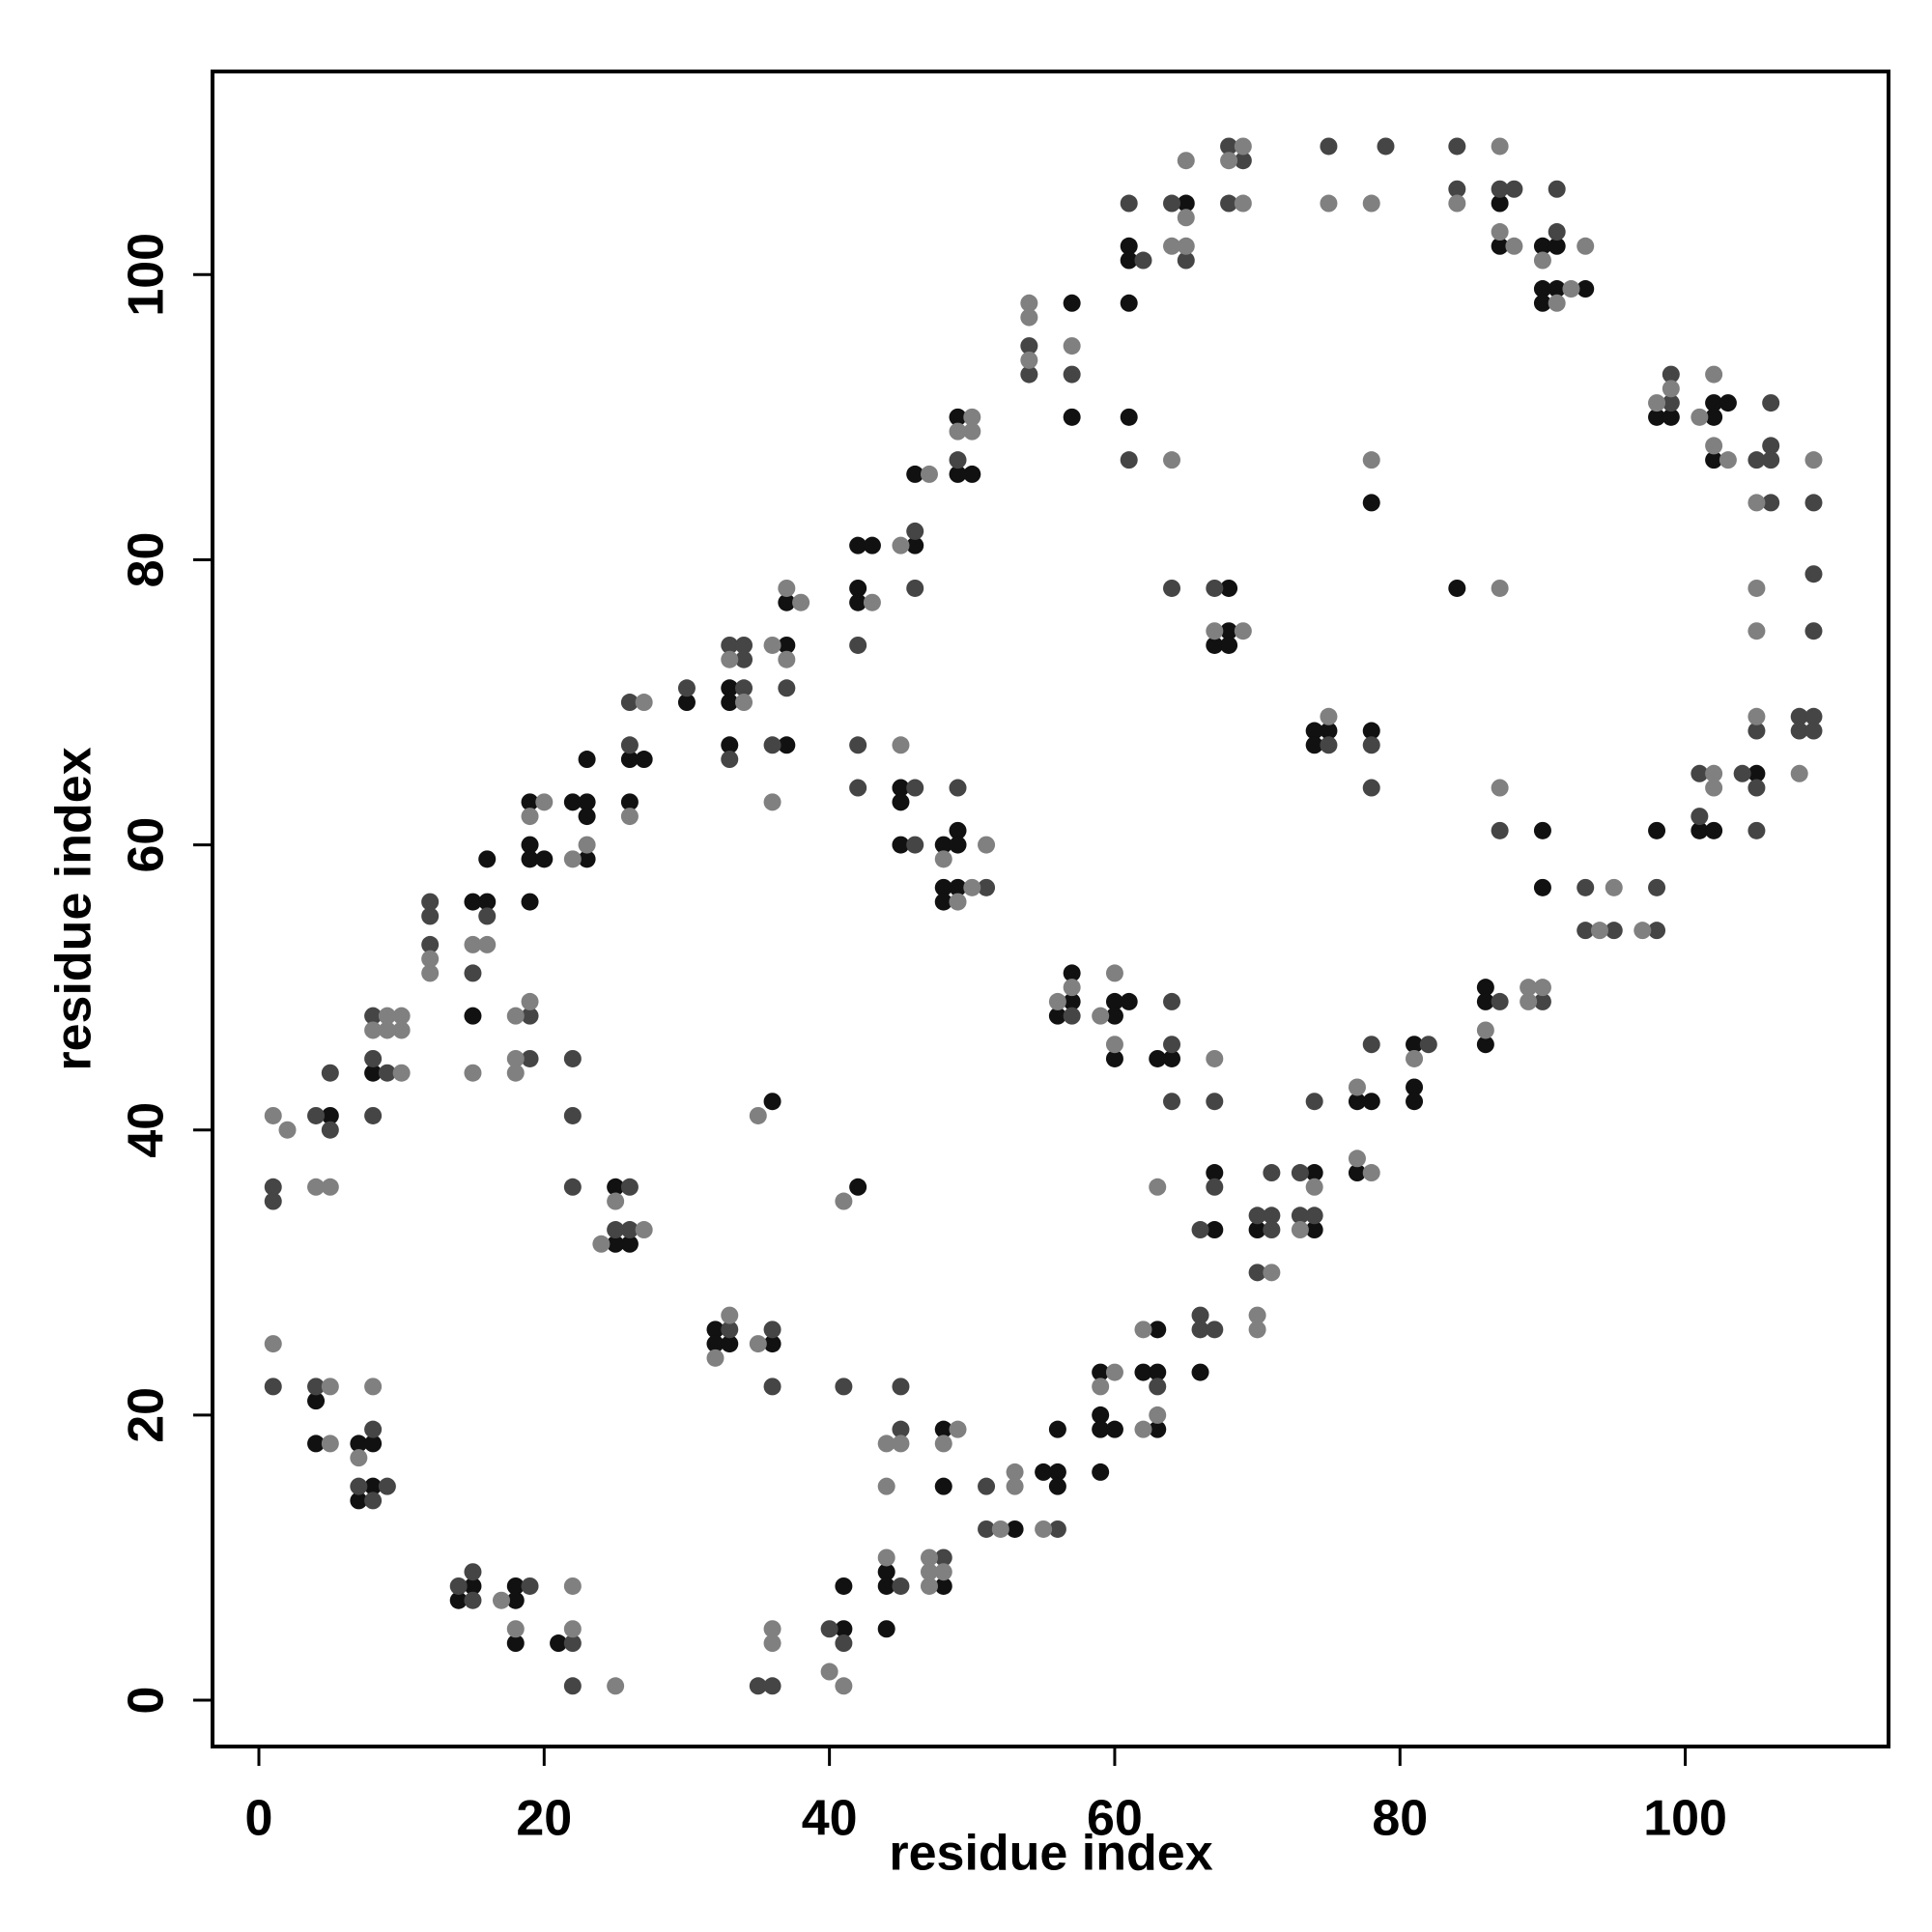  What do you see at coordinates (1050, 1854) in the screenshot?
I see `x-axis-title: residue index` at bounding box center [1050, 1854].